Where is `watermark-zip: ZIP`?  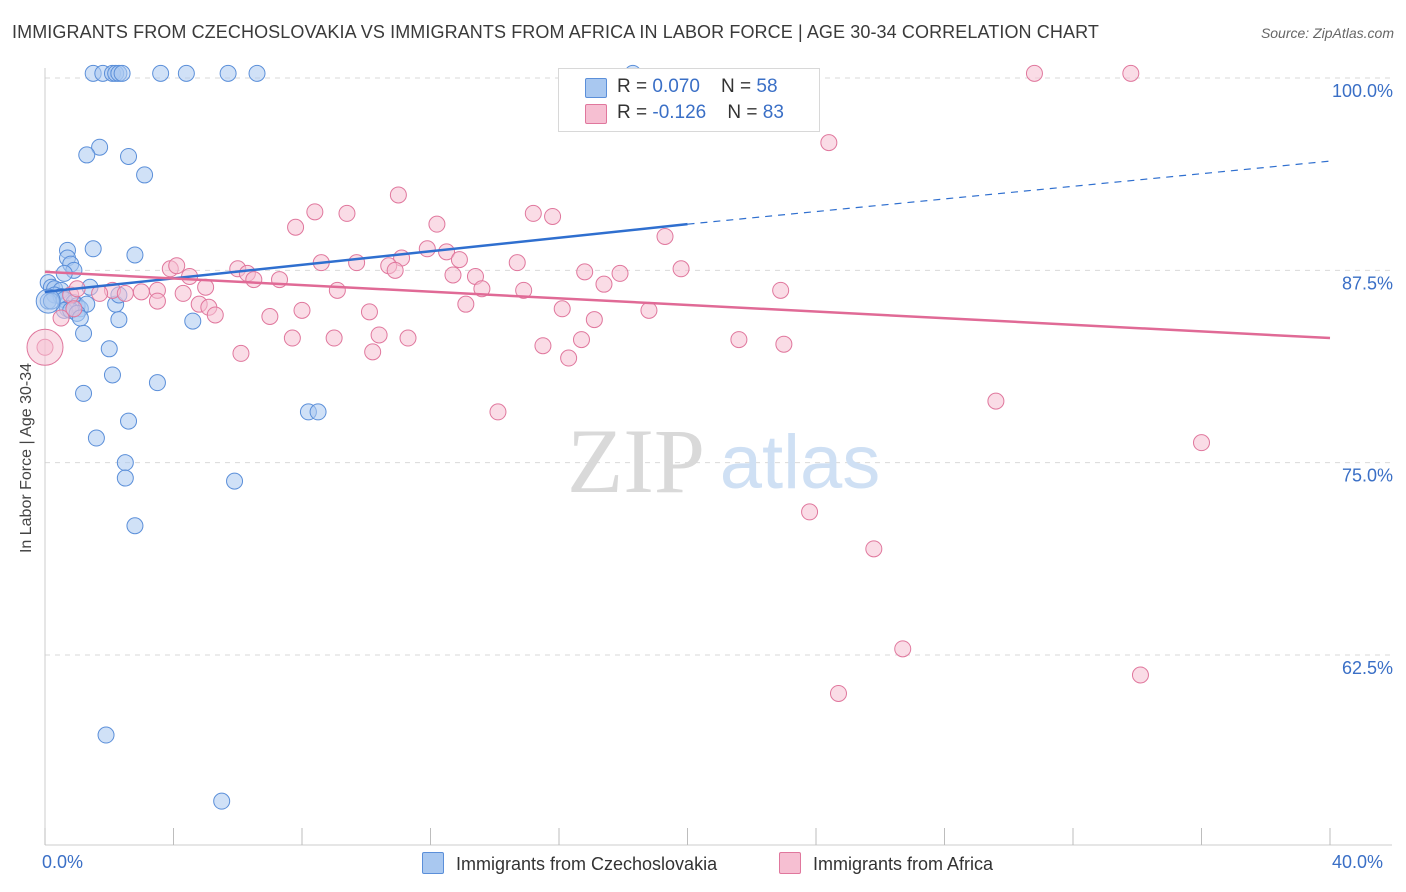 watermark-zip: ZIP is located at coordinates (636, 461).